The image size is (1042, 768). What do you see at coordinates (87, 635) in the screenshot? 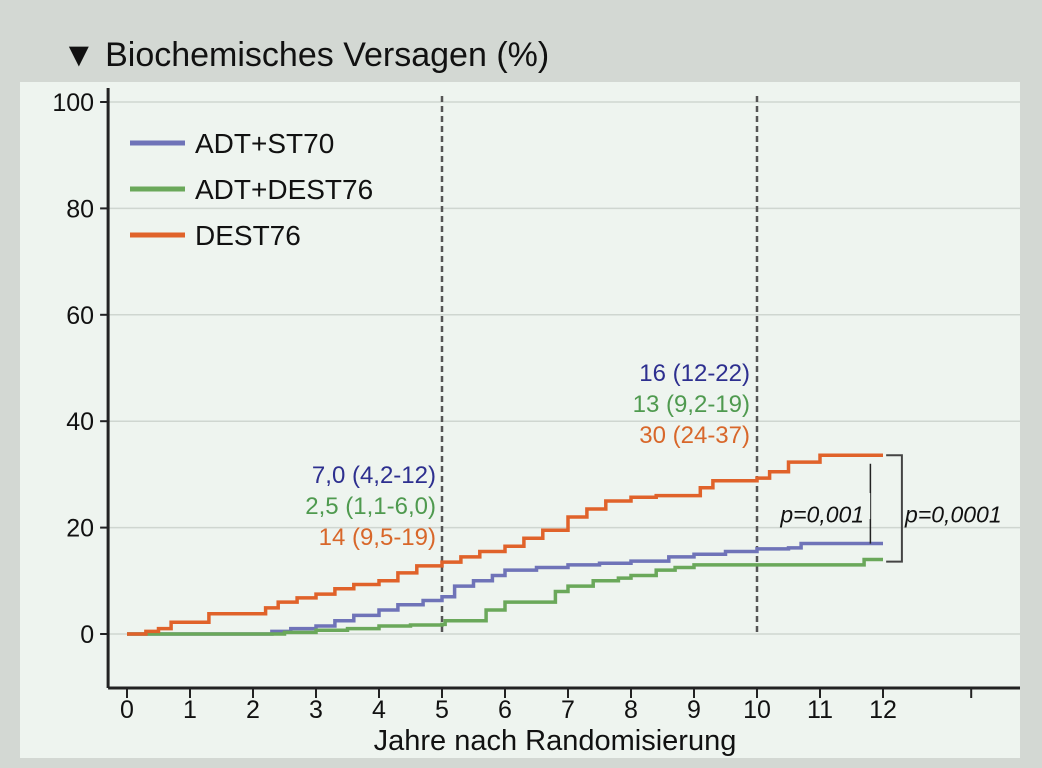
I see `y-tick-label: 0` at bounding box center [87, 635].